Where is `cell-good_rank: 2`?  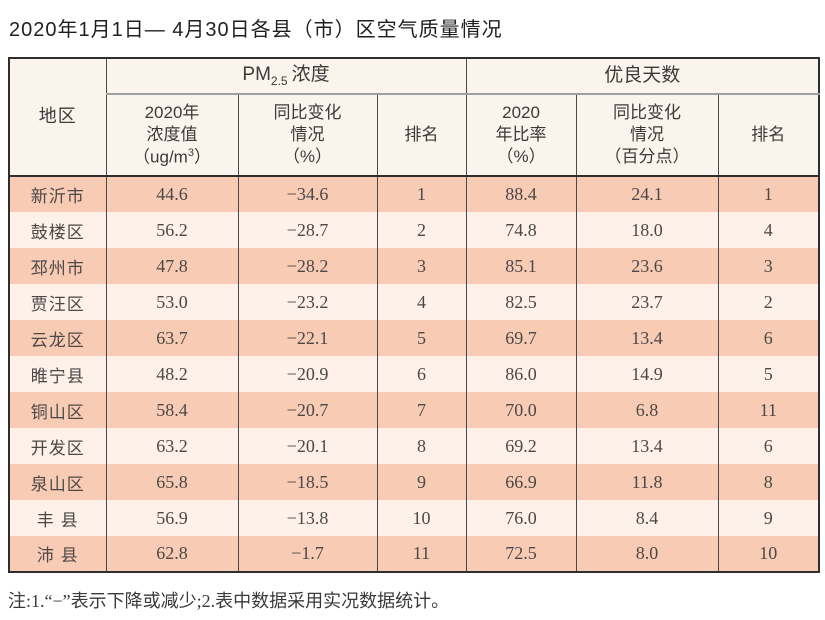 cell-good_rank: 2 is located at coordinates (768, 302).